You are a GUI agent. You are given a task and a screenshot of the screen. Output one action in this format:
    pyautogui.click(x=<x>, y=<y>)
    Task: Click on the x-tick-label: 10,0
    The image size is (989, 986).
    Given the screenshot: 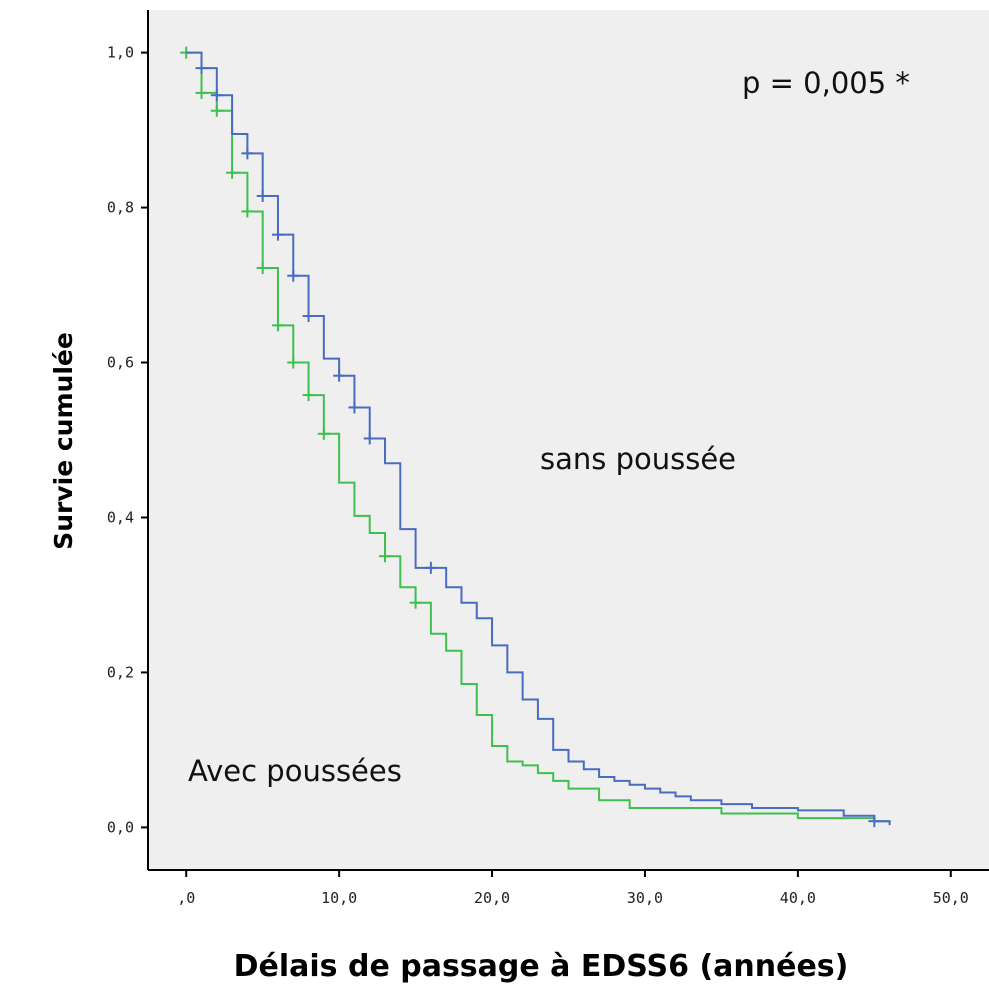 What is the action you would take?
    pyautogui.click(x=339, y=898)
    